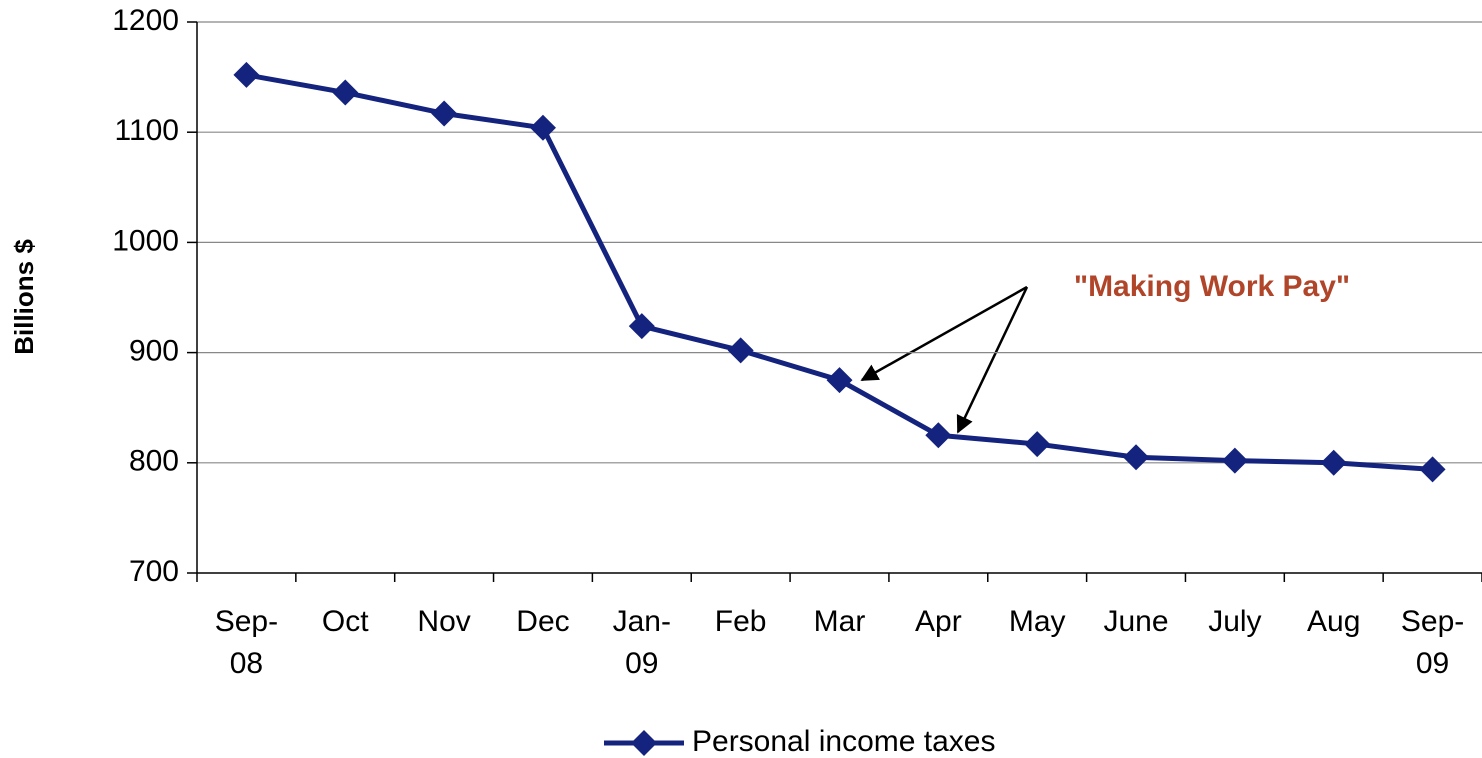 The height and width of the screenshot is (758, 1482). I want to click on x-tick-label: Feb, so click(741, 621).